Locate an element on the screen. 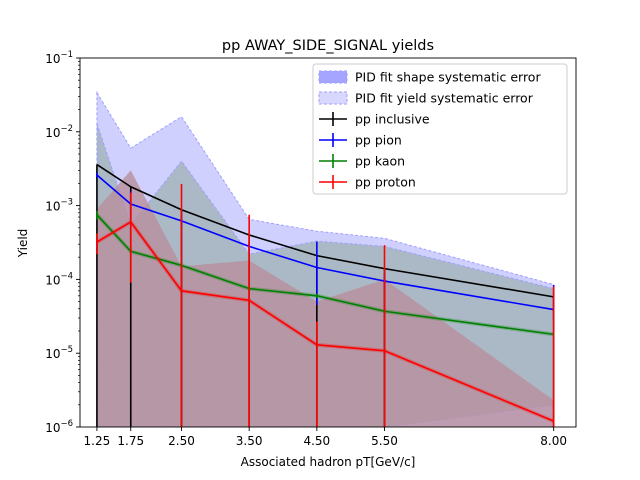  legend-pp-inclusive-label: pp inclusive is located at coordinates (392, 119).